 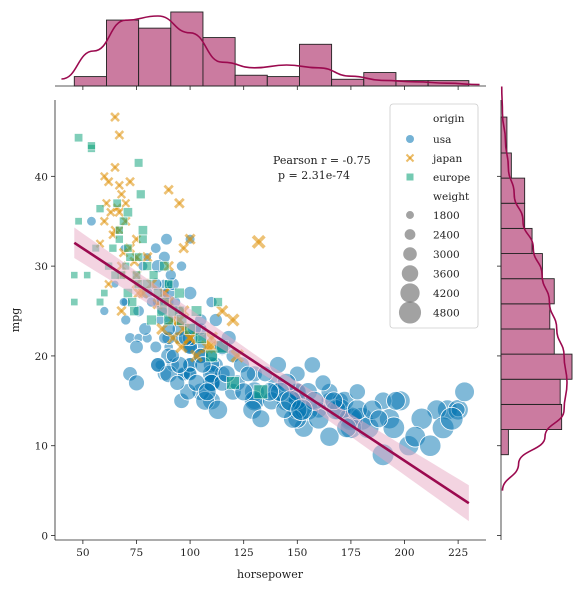 I want to click on legend-title-weight: weight, so click(x=451, y=197).